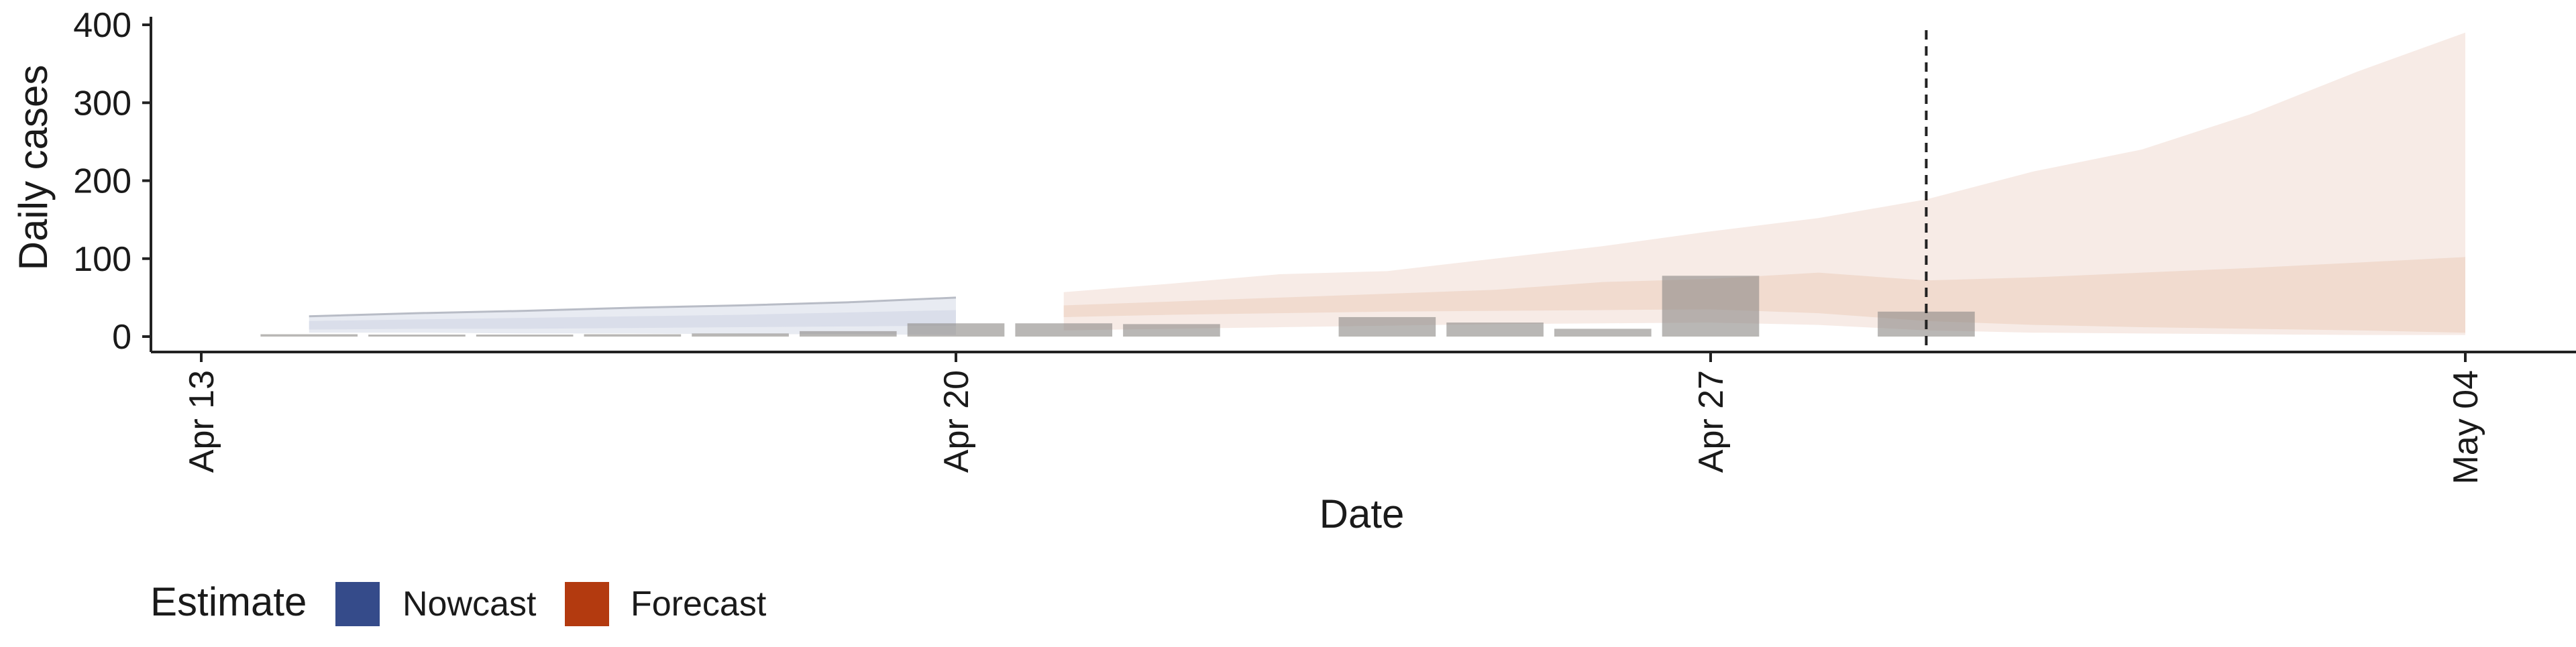  What do you see at coordinates (633, 307) in the screenshot?
I see `nowcast-ribbon-edge` at bounding box center [633, 307].